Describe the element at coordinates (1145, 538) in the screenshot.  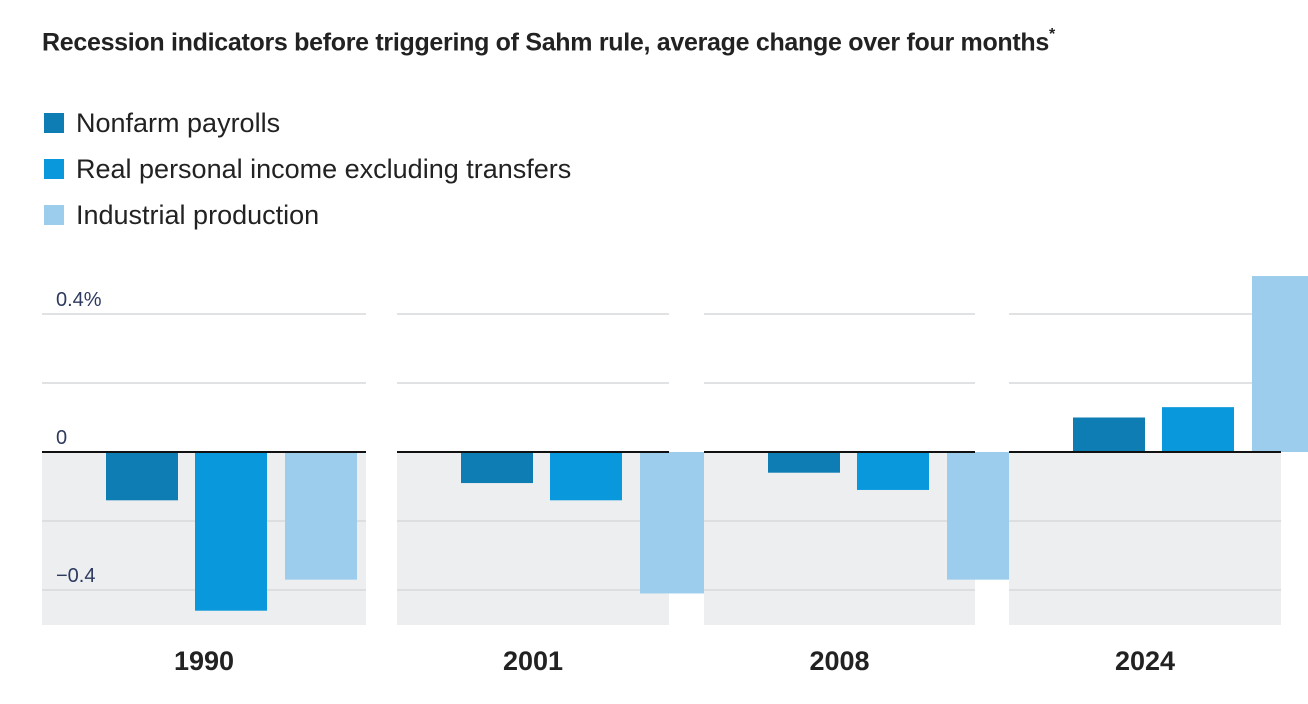
I see `panel-negative-bg-2024` at that location.